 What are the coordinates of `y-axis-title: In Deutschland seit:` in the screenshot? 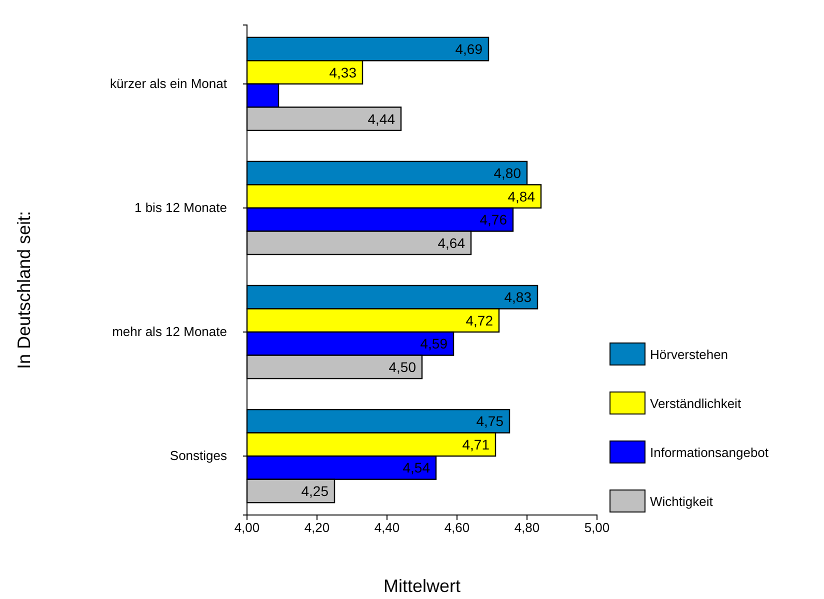 It's located at (24, 290).